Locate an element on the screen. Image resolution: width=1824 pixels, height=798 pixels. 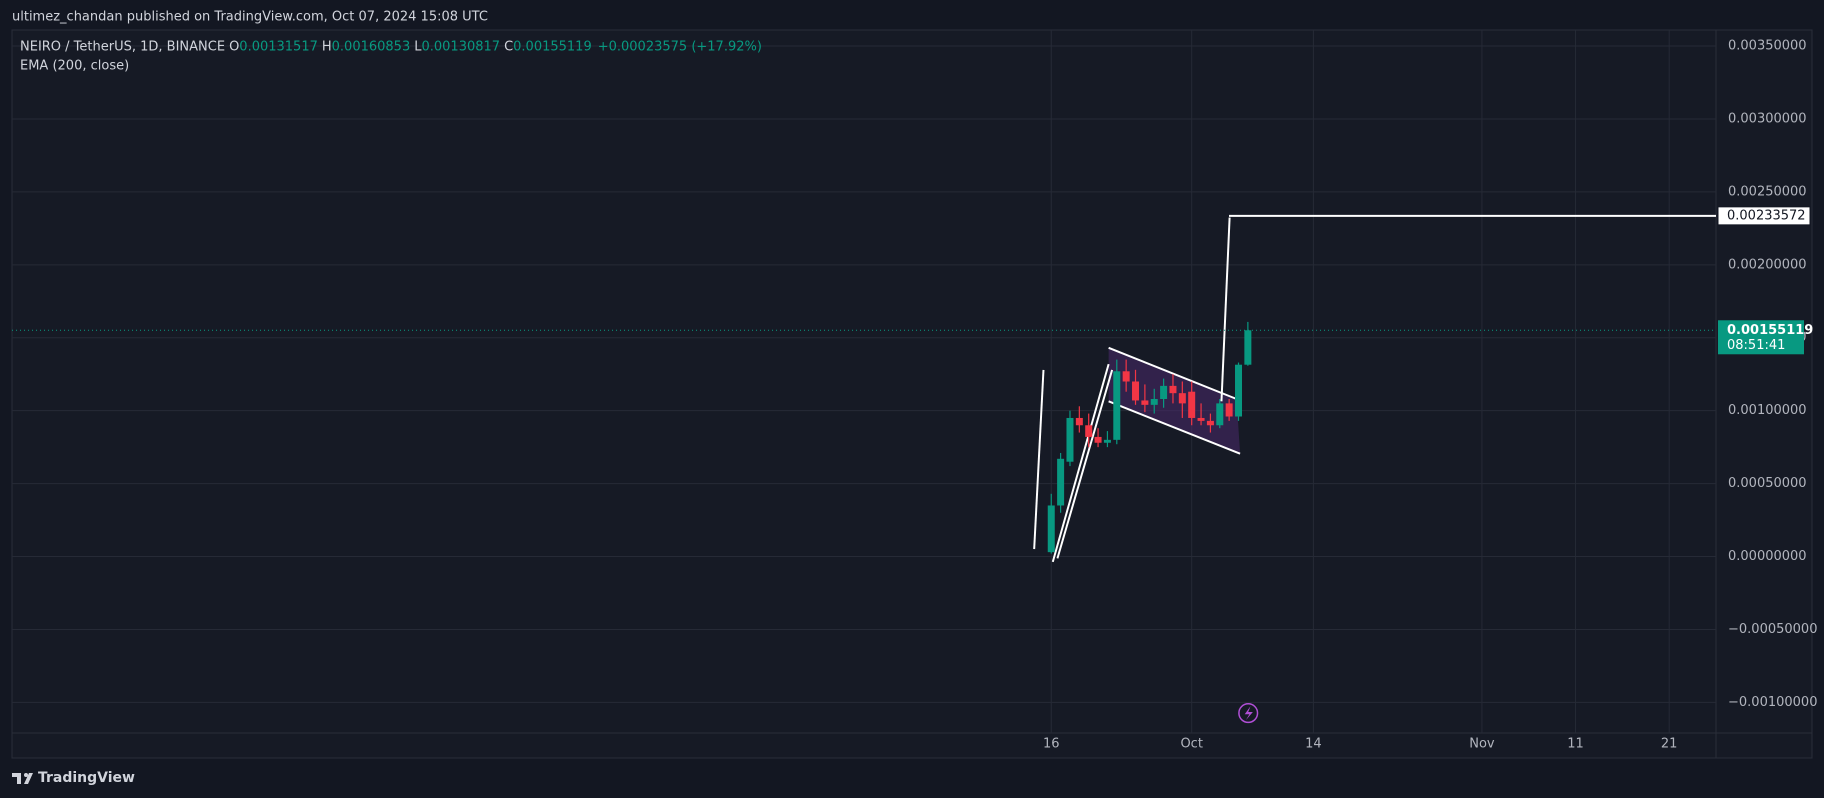
ohlc-value: 0.00155119 is located at coordinates (552, 47).